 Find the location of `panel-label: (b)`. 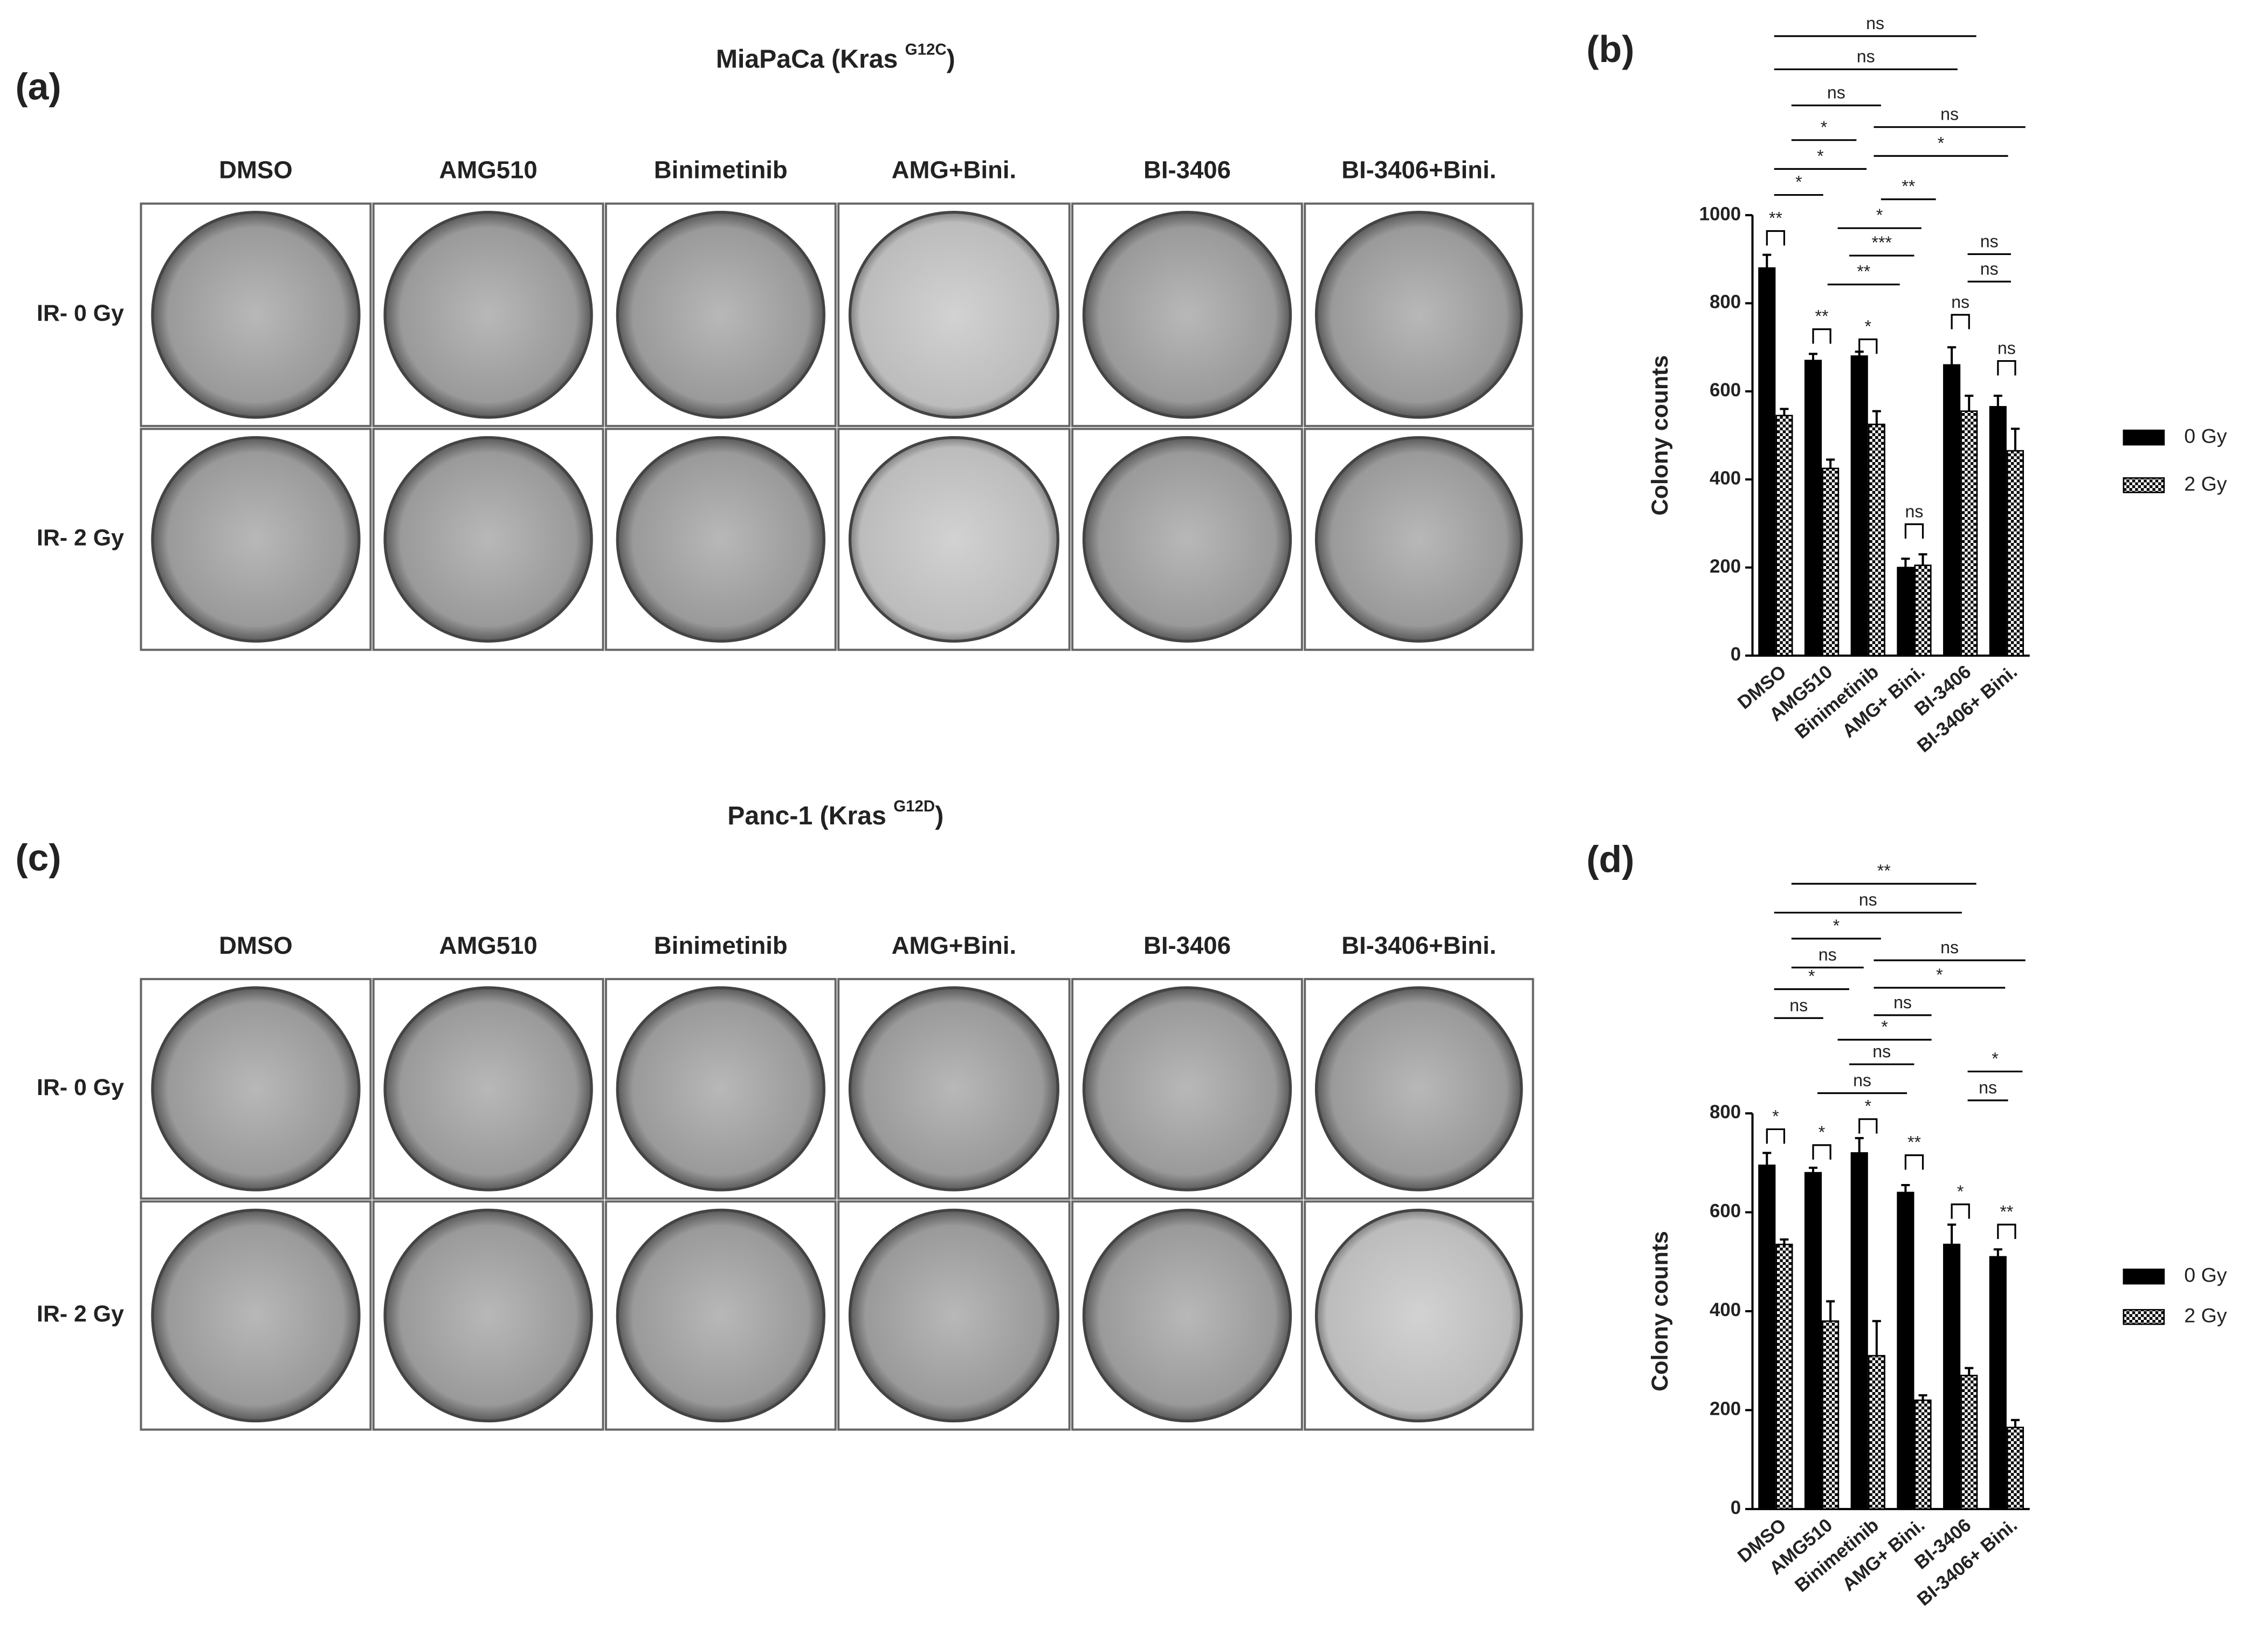

panel-label: (b) is located at coordinates (1610, 49).